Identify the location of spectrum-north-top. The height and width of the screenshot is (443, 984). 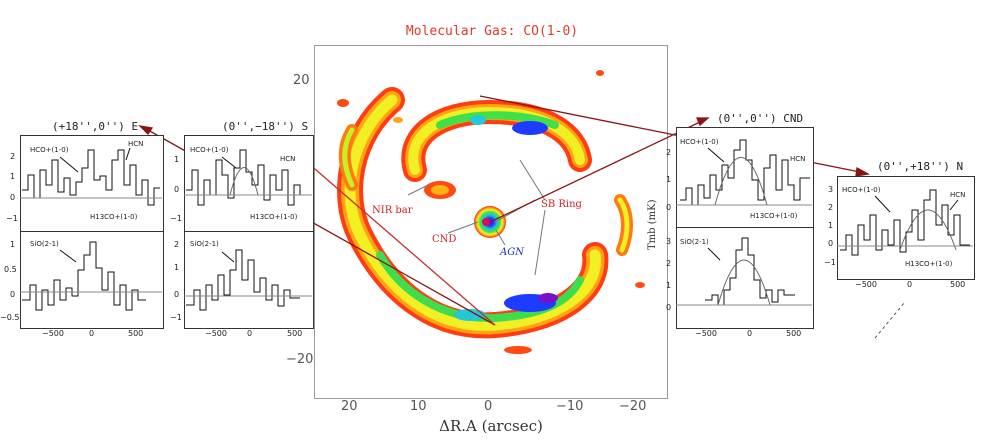
(905, 222).